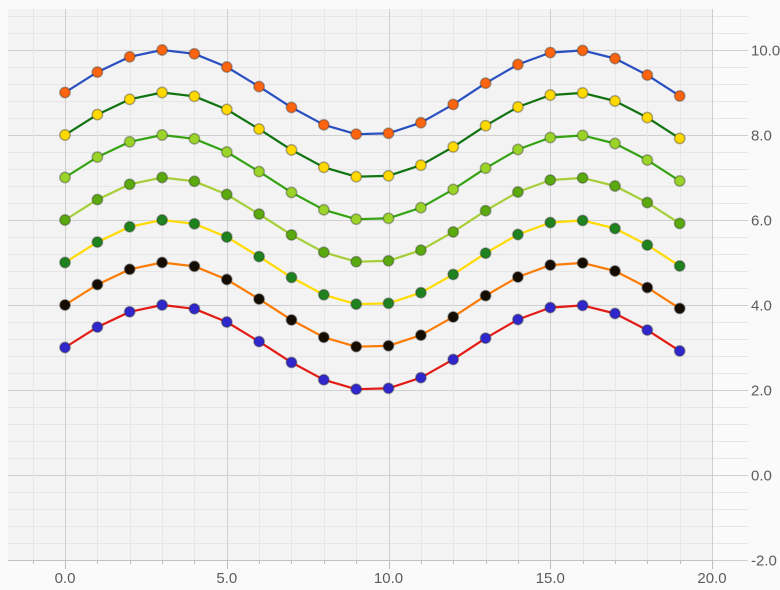 Image resolution: width=780 pixels, height=590 pixels. I want to click on y-tick-label: 8.0, so click(761, 135).